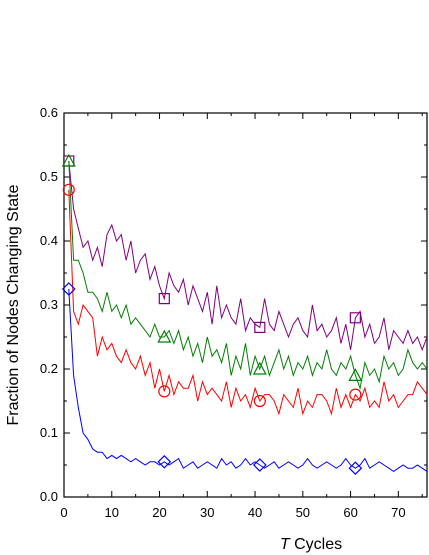  Describe the element at coordinates (398, 512) in the screenshot. I see `x-tick-label: 70` at that location.